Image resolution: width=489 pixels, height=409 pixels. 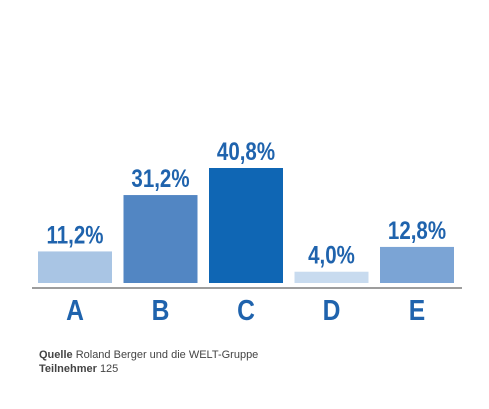 What do you see at coordinates (332, 310) in the screenshot?
I see `category-label-d: D` at bounding box center [332, 310].